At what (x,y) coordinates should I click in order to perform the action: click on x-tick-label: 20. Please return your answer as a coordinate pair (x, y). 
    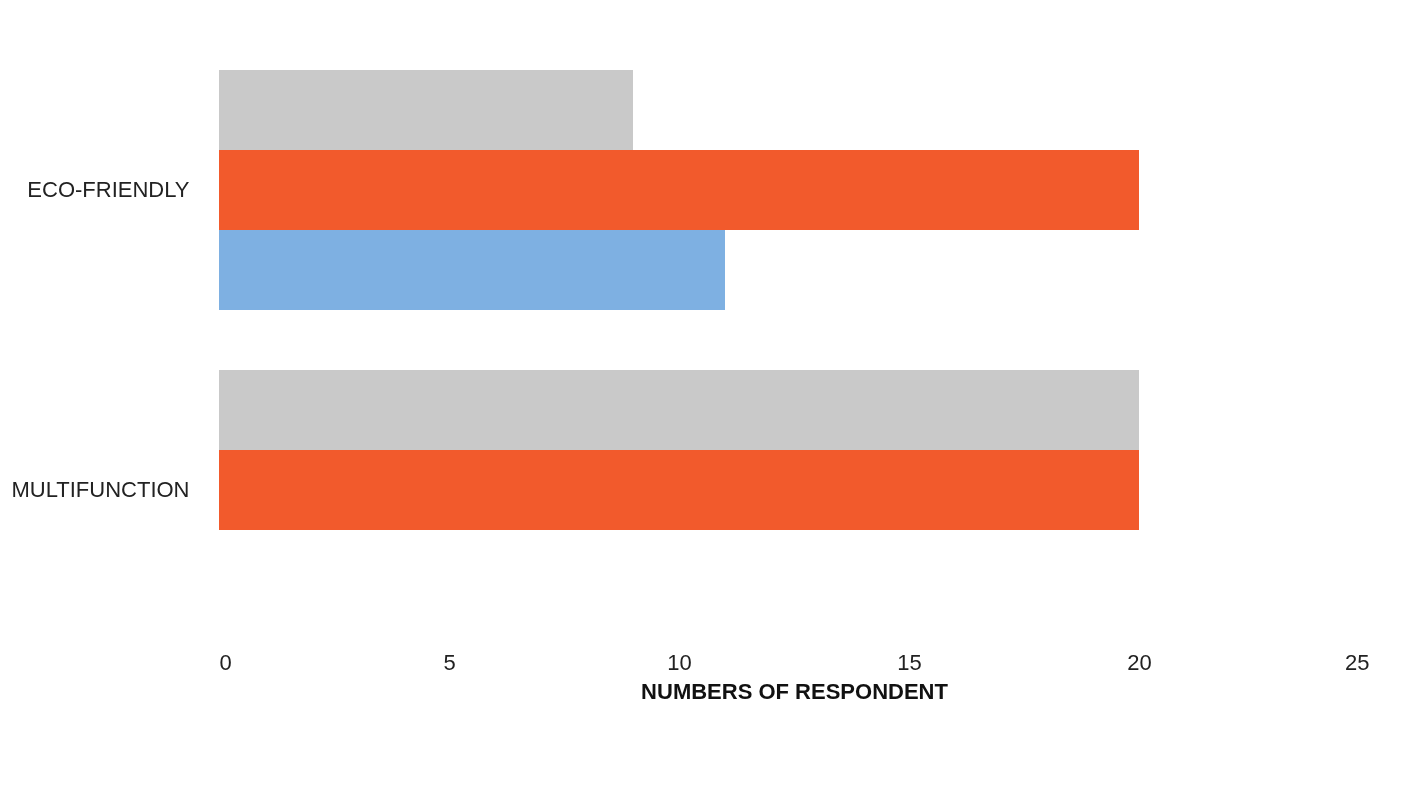
    Looking at the image, I should click on (1139, 662).